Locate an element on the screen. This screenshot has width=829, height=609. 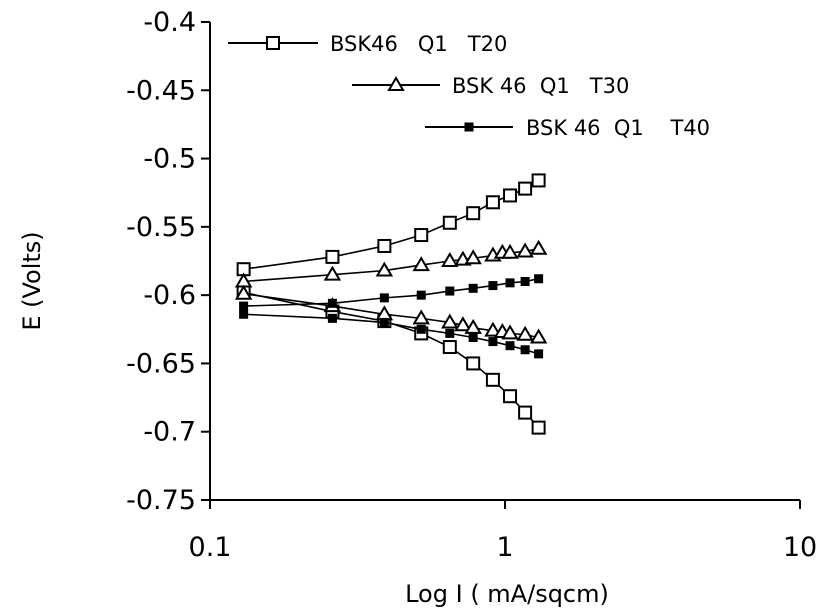
legend: BSK46 Q1 T20 BSK 46 Q1 T30 BSK 46 Q1 T40 is located at coordinates (469, 86).